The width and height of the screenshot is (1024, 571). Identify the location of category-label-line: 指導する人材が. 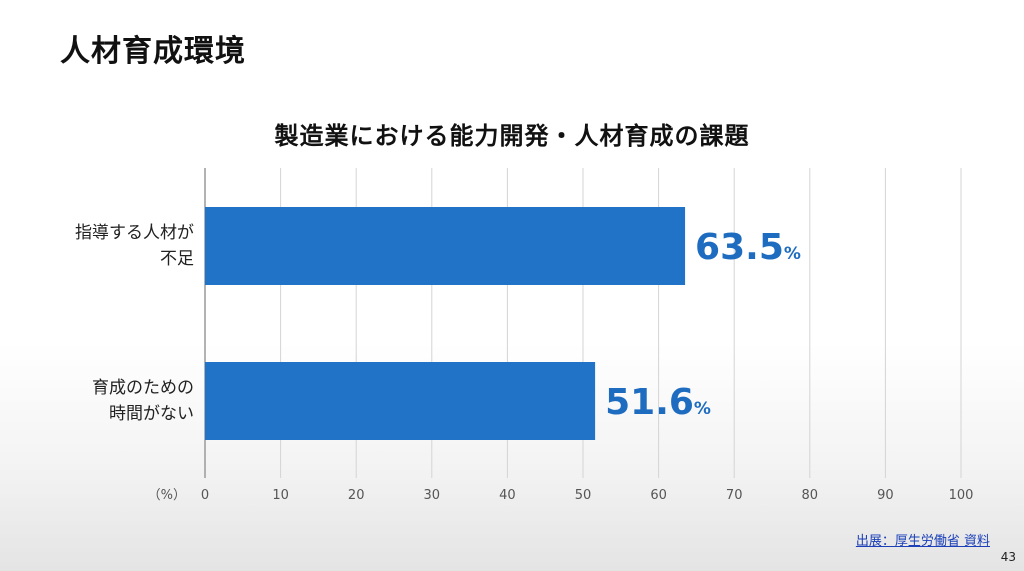
(134, 233).